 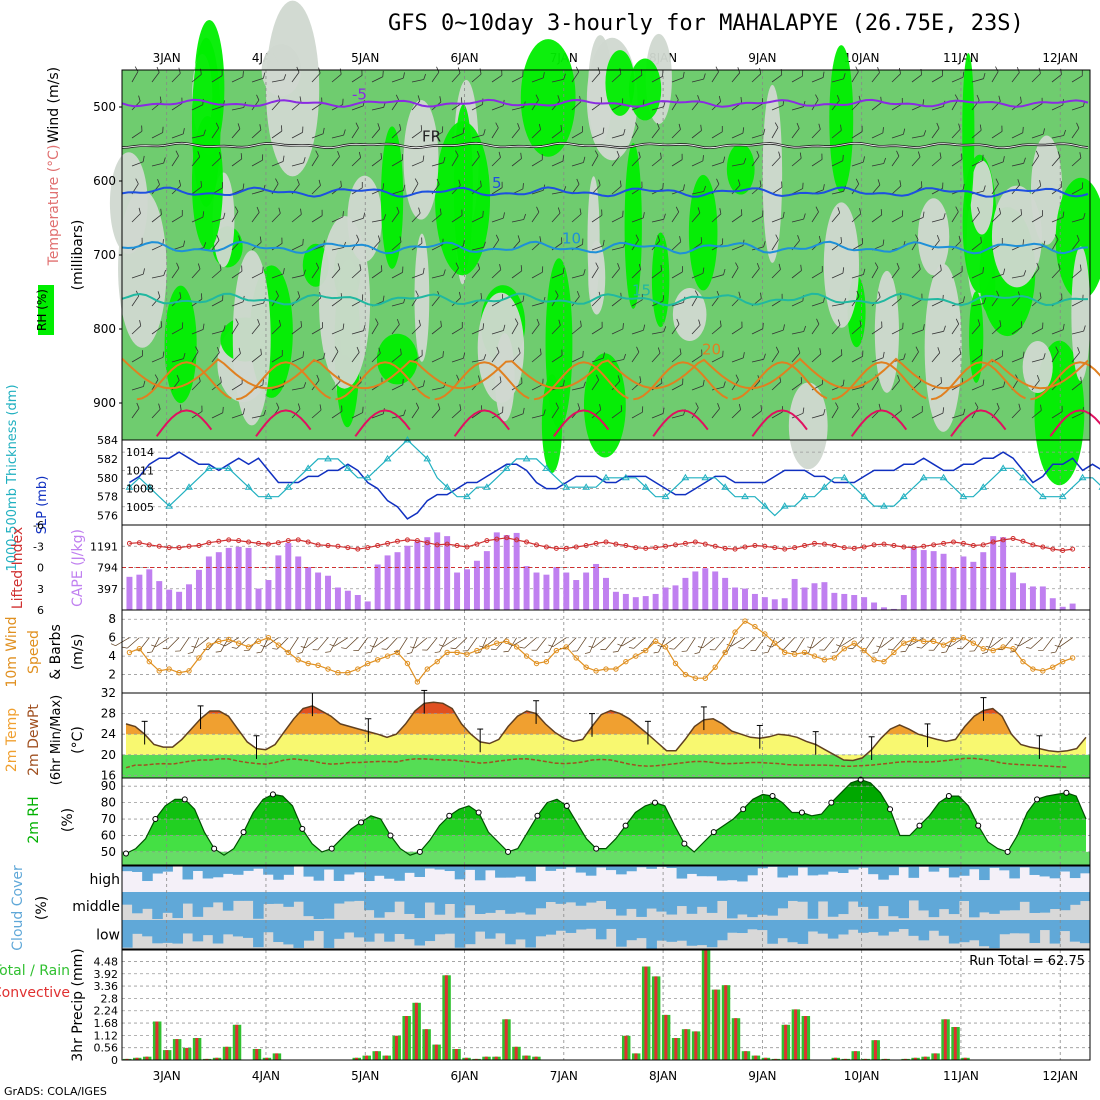 I want to click on rh-tick-label: 70, so click(x=108, y=819).